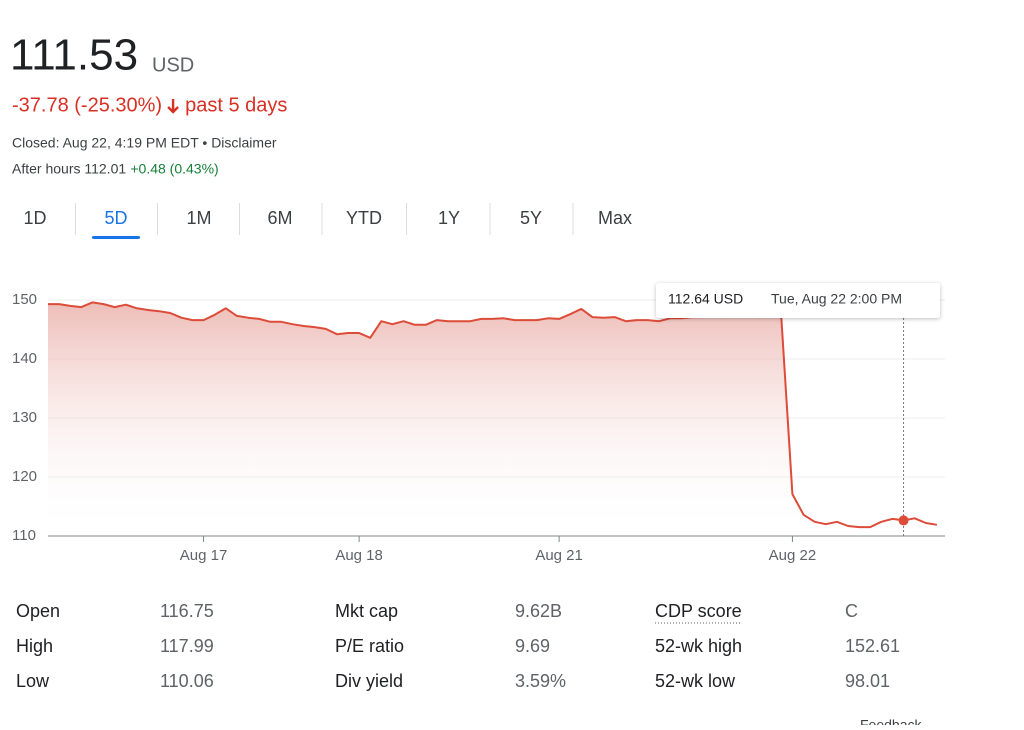 The height and width of the screenshot is (730, 1024). What do you see at coordinates (24, 417) in the screenshot?
I see `y-tick-label: 130` at bounding box center [24, 417].